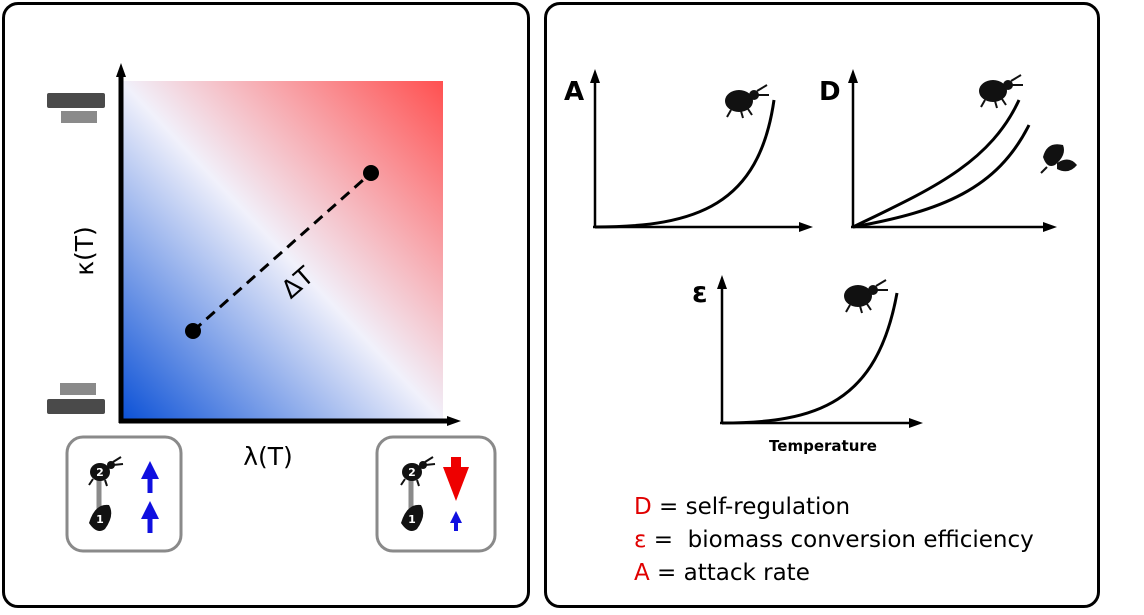 This screenshot has height=615, width=1144. What do you see at coordinates (823, 446) in the screenshot?
I see `x-axis-label-temperature: Temperature` at bounding box center [823, 446].